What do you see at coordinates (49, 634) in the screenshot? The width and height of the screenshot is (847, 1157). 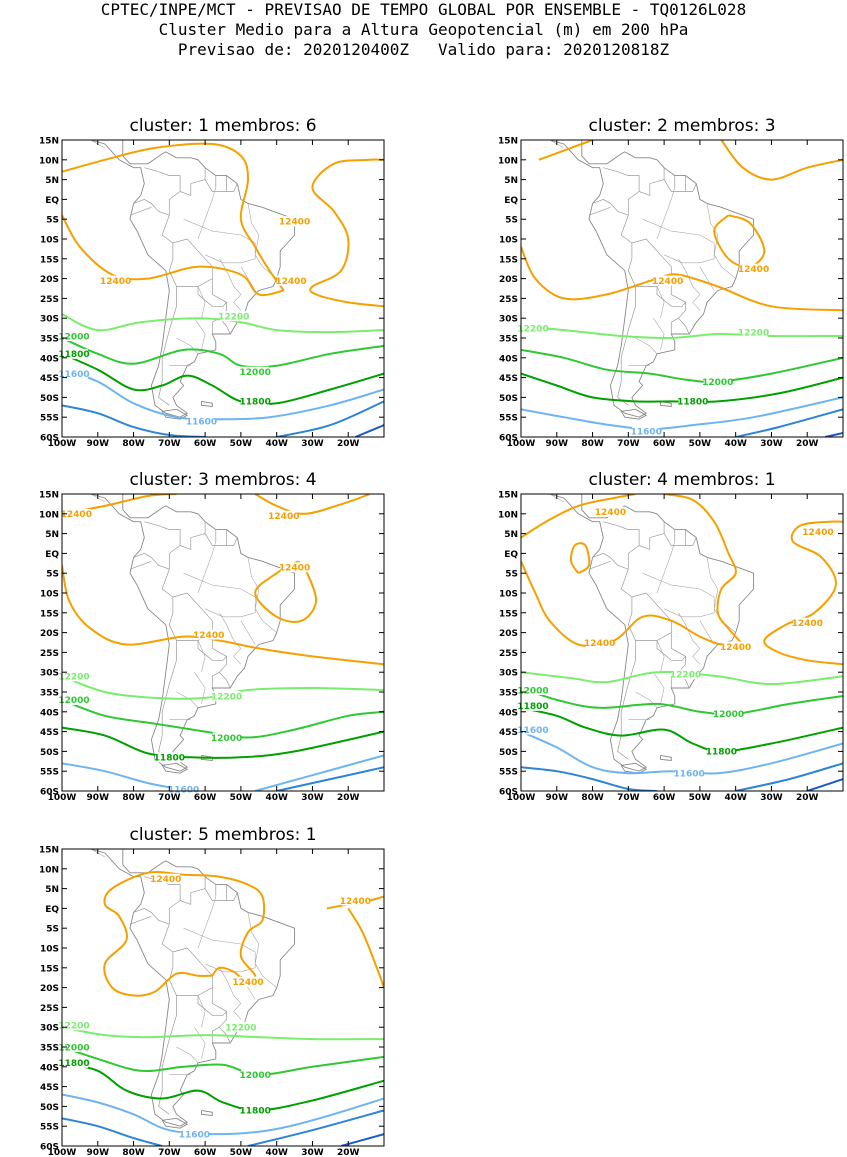 I see `y-tick-label: 20S` at bounding box center [49, 634].